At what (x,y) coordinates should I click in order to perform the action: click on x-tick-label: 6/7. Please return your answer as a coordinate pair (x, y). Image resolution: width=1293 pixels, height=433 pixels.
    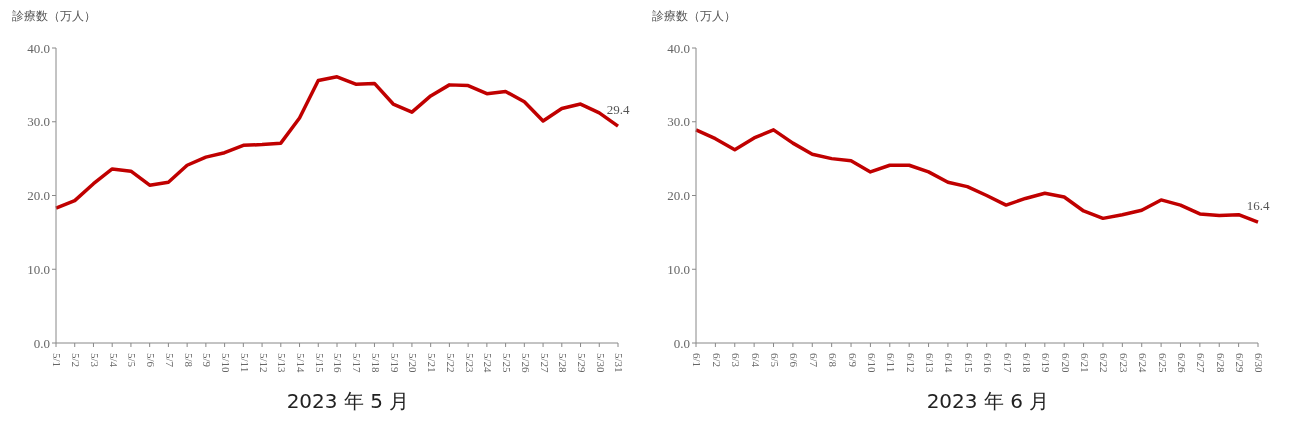
    Looking at the image, I should click on (813, 360).